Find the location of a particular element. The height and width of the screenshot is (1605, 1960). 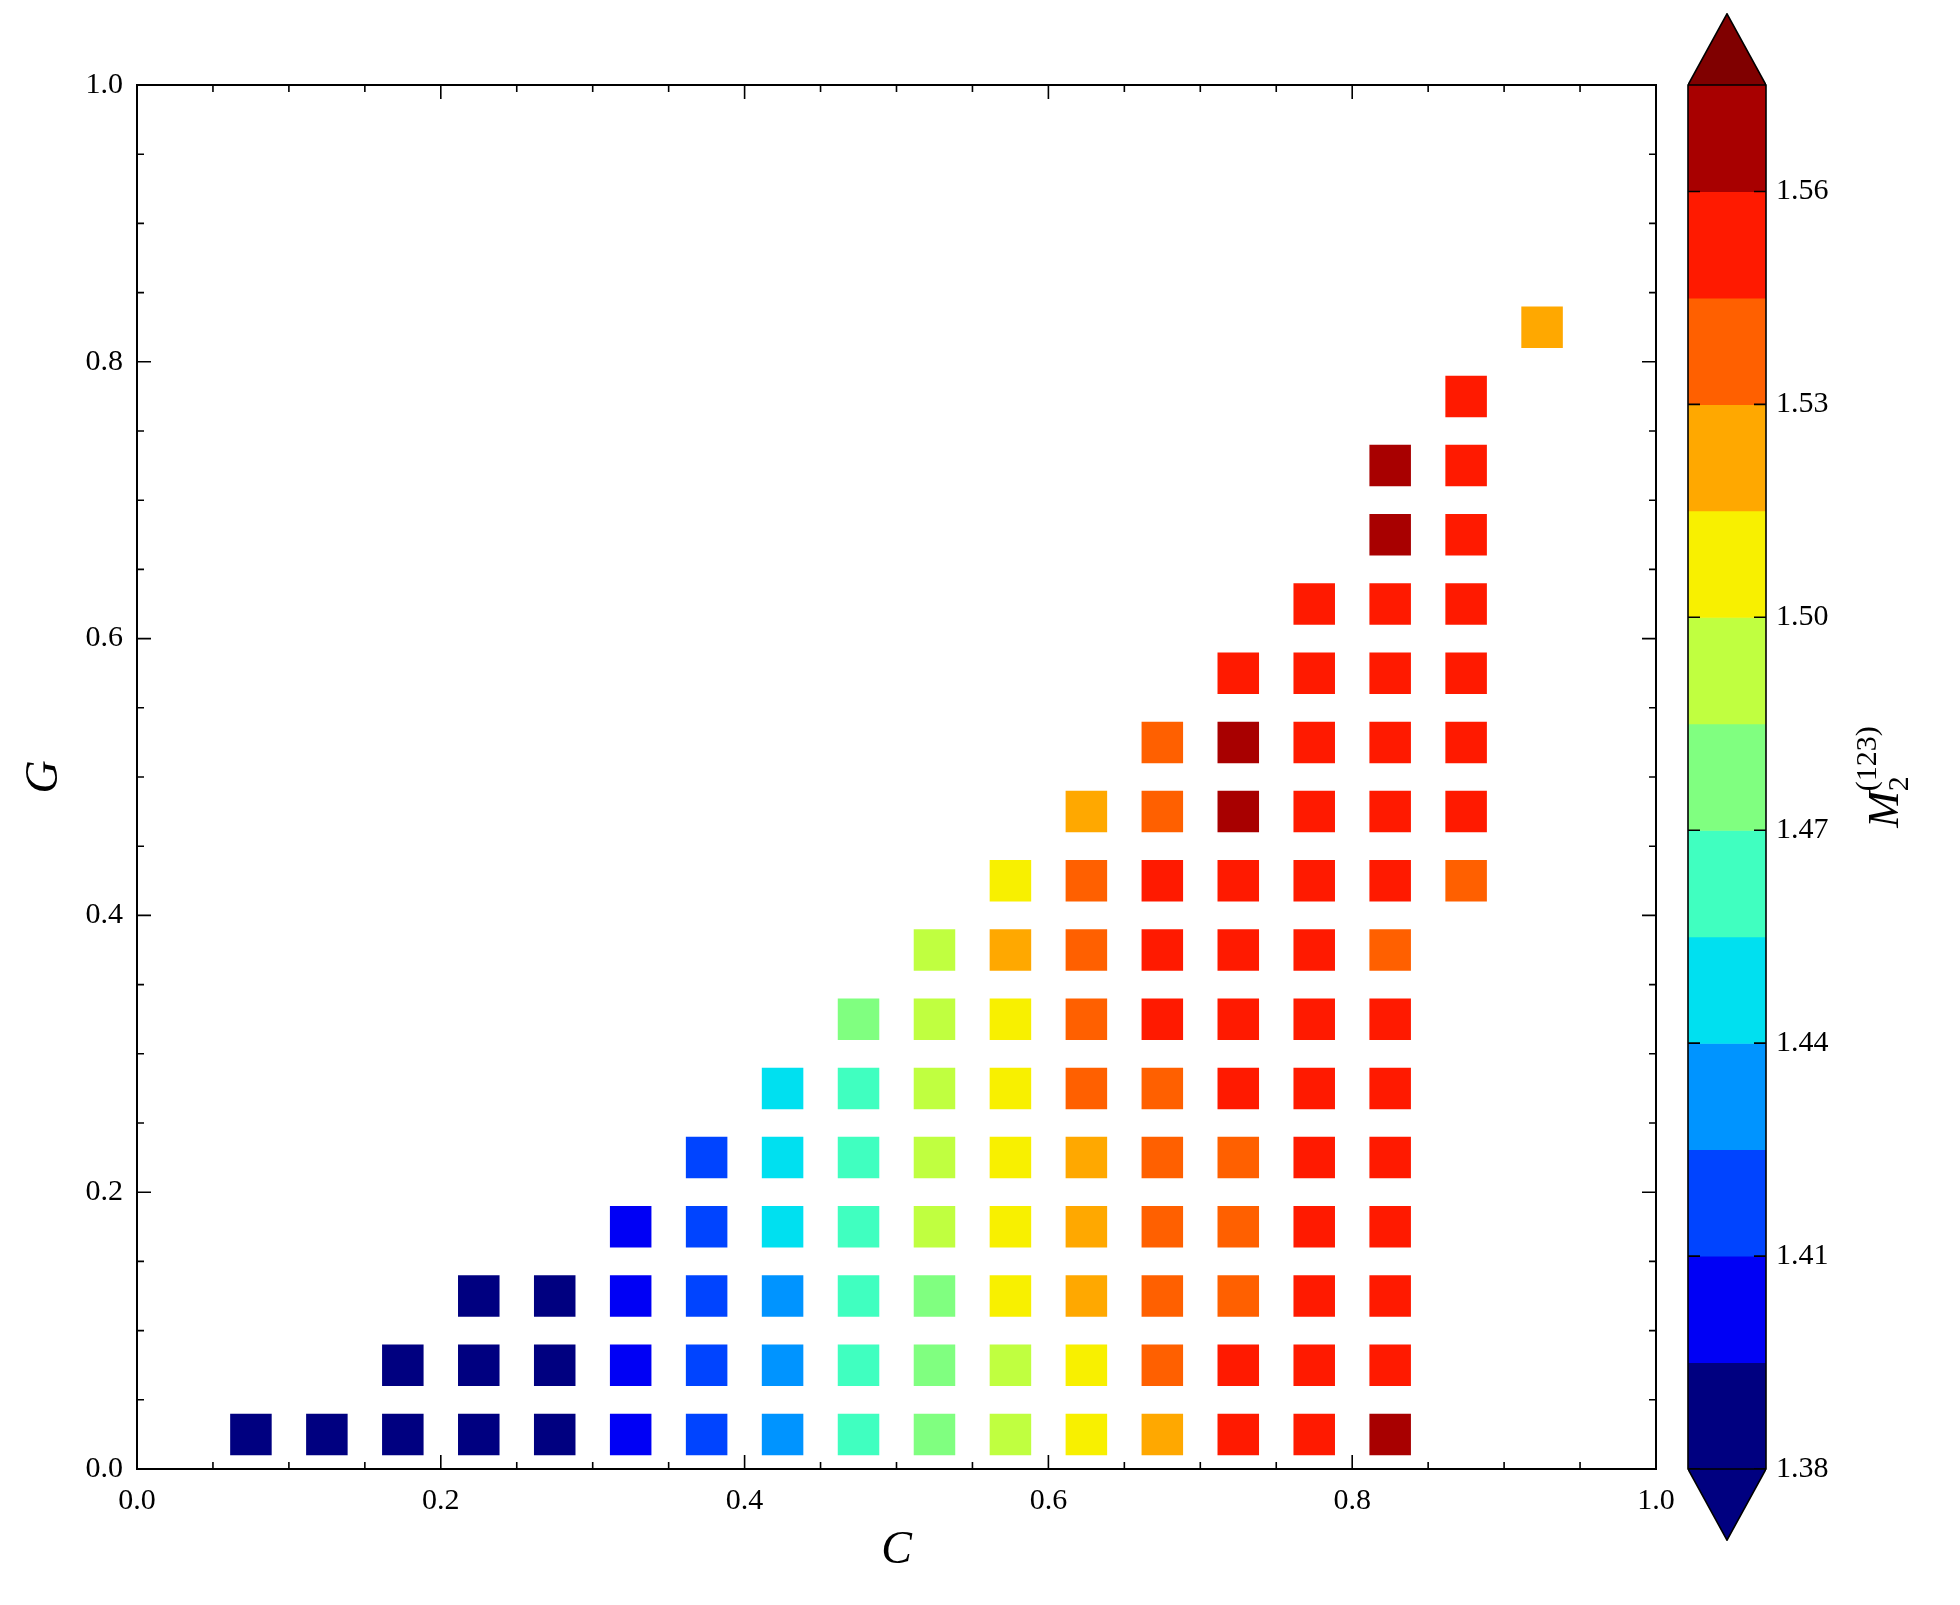

x-tick-label: 0.0 is located at coordinates (137, 1498).